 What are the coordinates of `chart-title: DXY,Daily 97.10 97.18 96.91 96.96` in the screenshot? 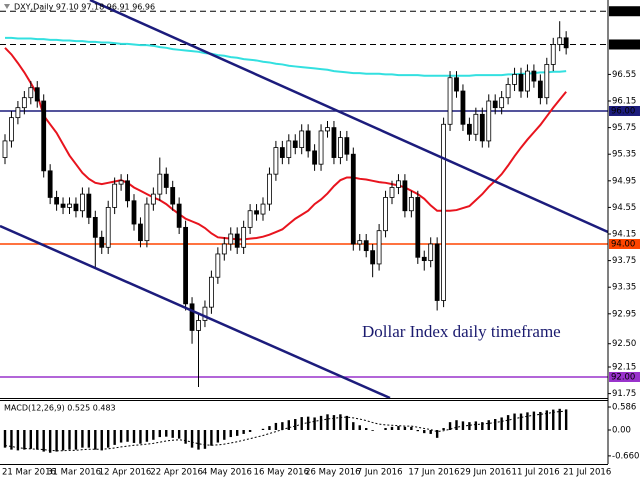 It's located at (84, 7).